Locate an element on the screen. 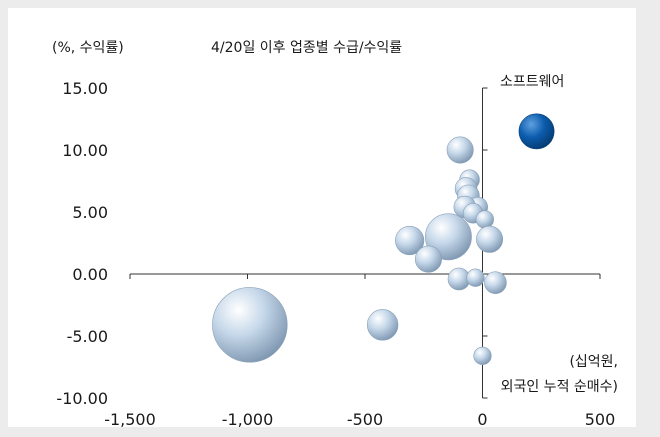 The width and height of the screenshot is (660, 437). x-tick-label: -500 is located at coordinates (365, 419).